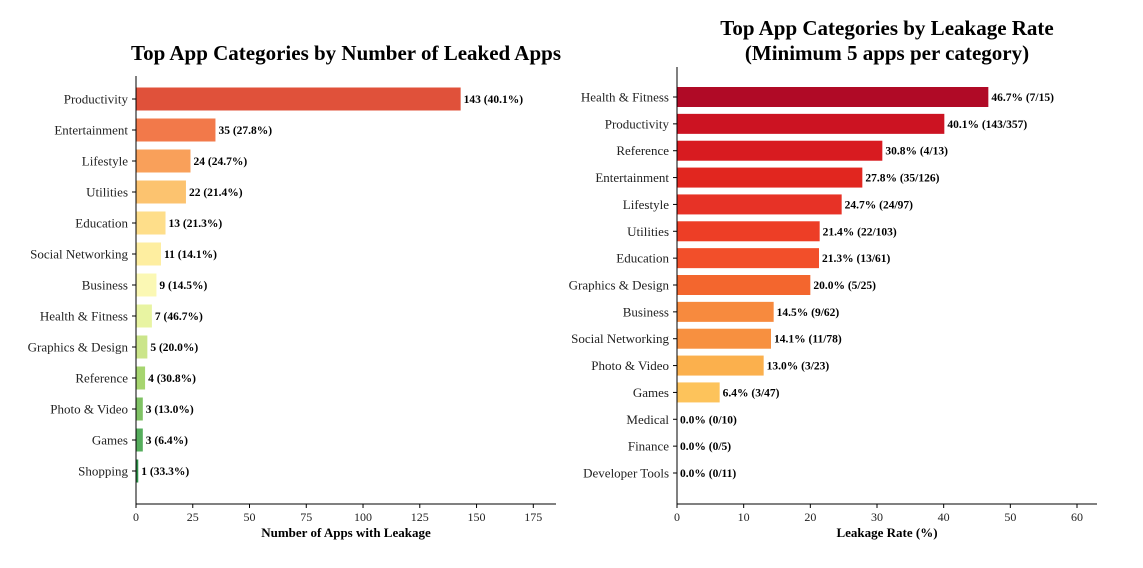 Image resolution: width=1143 pixels, height=568 pixels. What do you see at coordinates (190, 255) in the screenshot?
I see `data-label: 11 (14.1%)` at bounding box center [190, 255].